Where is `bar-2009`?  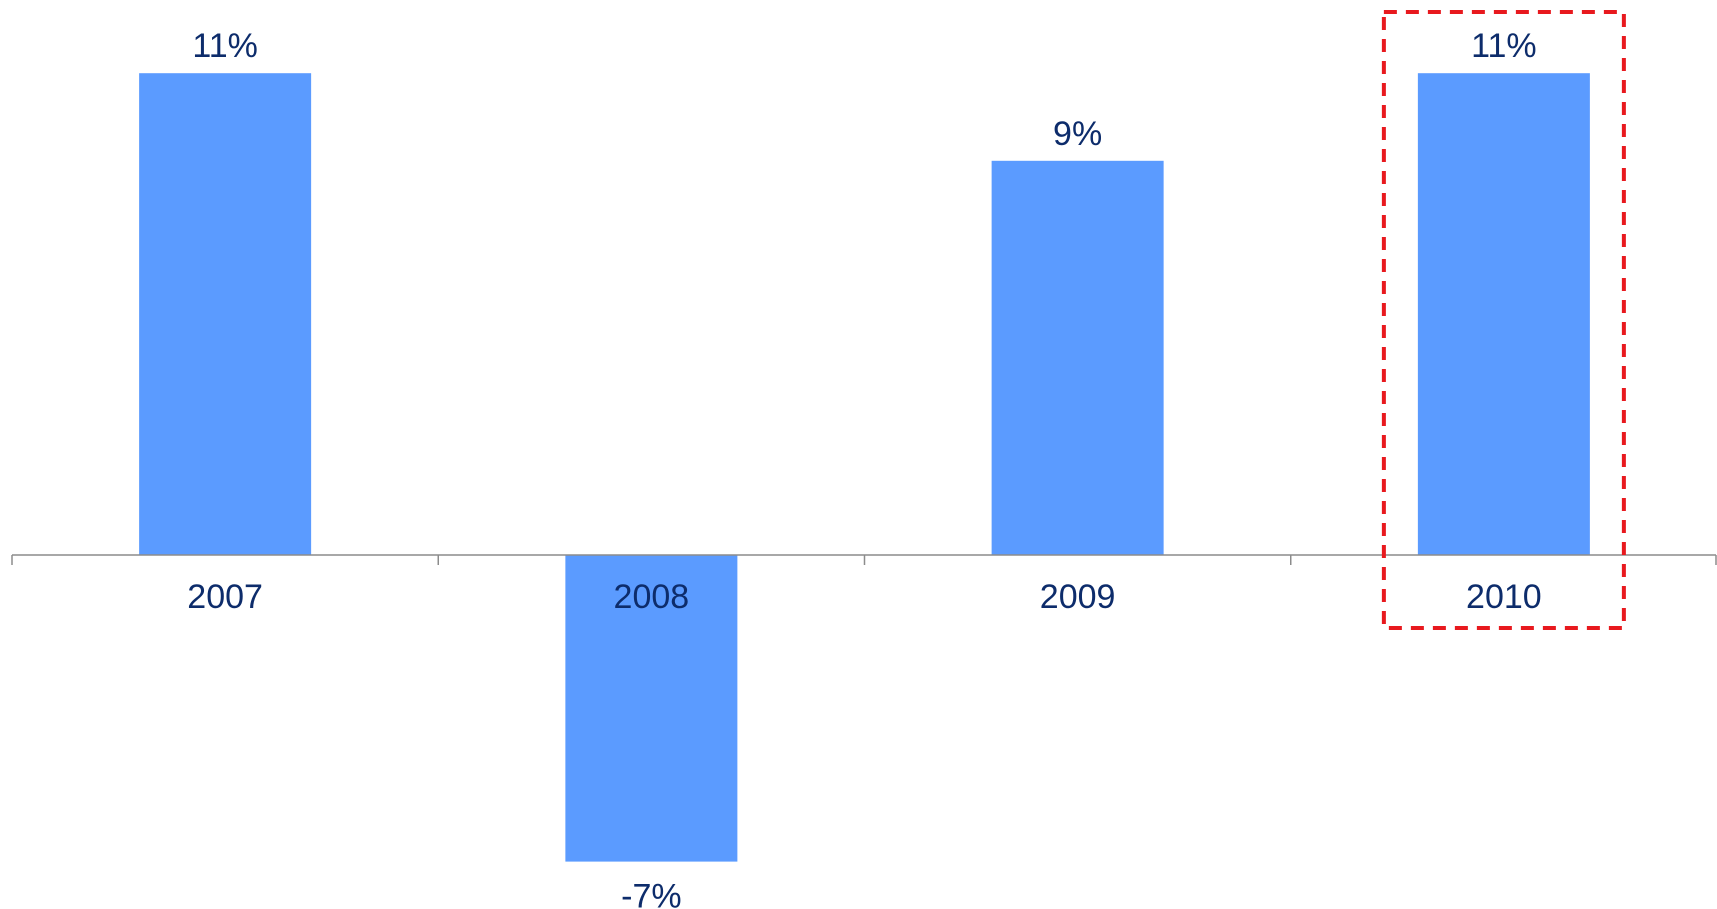
bar-2009 is located at coordinates (1077, 358).